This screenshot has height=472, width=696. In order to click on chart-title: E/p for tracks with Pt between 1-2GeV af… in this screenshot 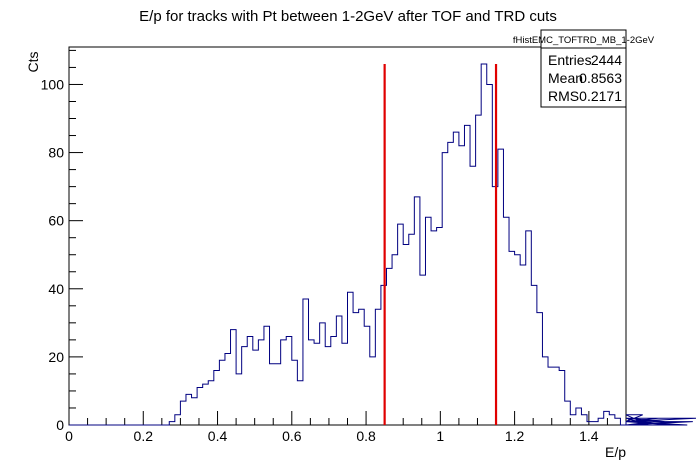, I will do `click(348, 16)`.